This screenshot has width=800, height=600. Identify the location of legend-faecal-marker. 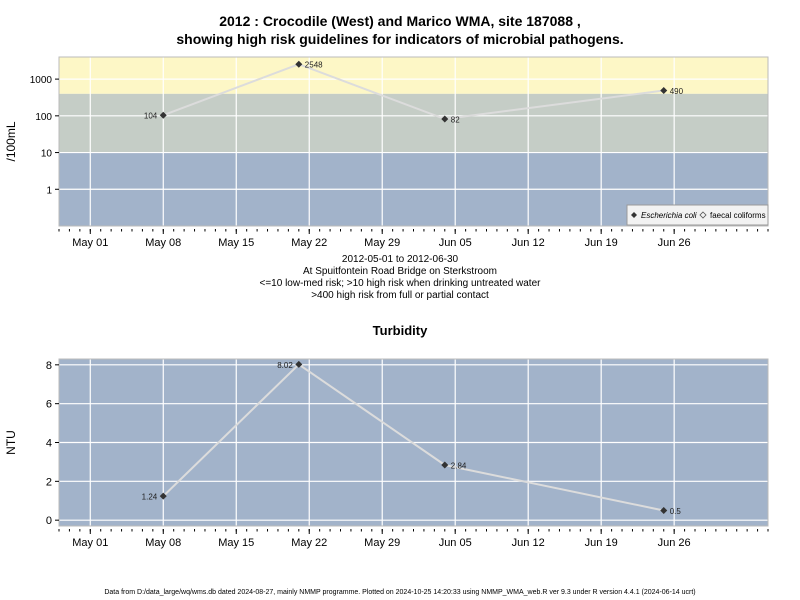
(703, 215).